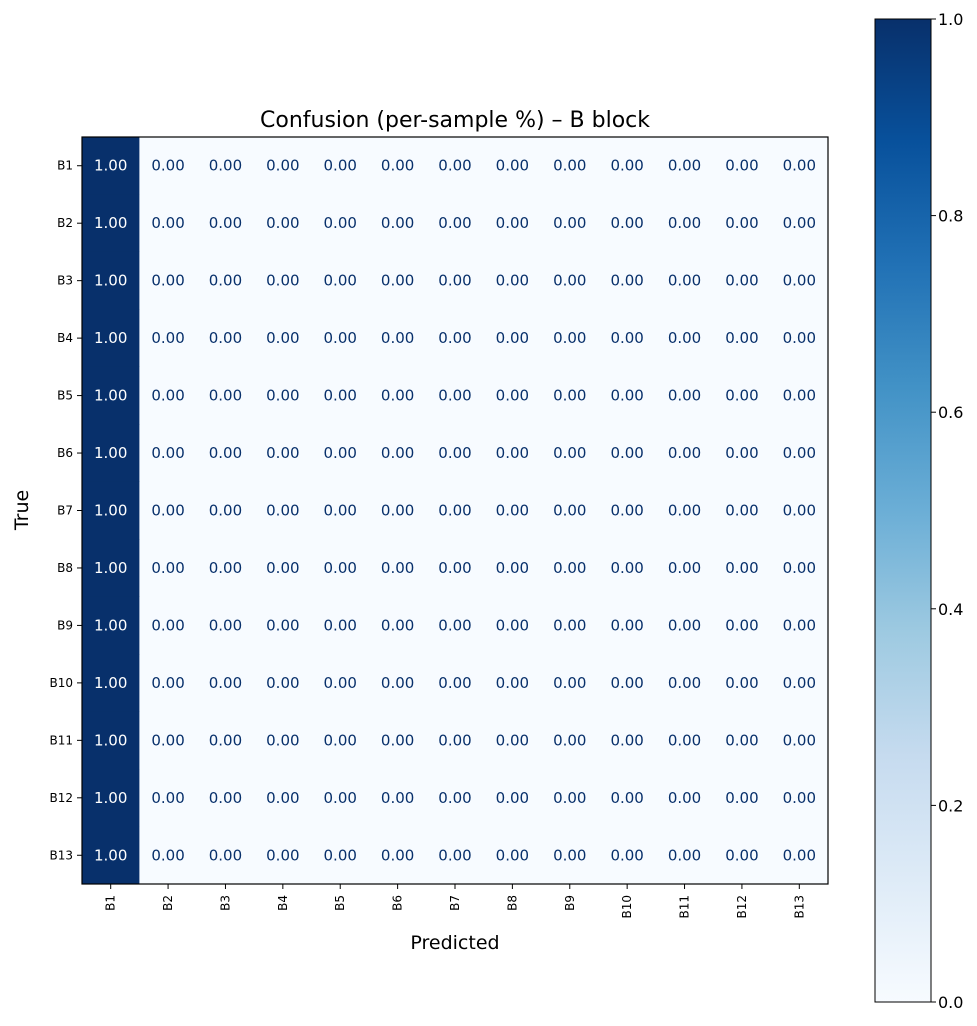  Describe the element at coordinates (455, 120) in the screenshot. I see `chart-title: Confusion (per-sample %) – B block` at that location.